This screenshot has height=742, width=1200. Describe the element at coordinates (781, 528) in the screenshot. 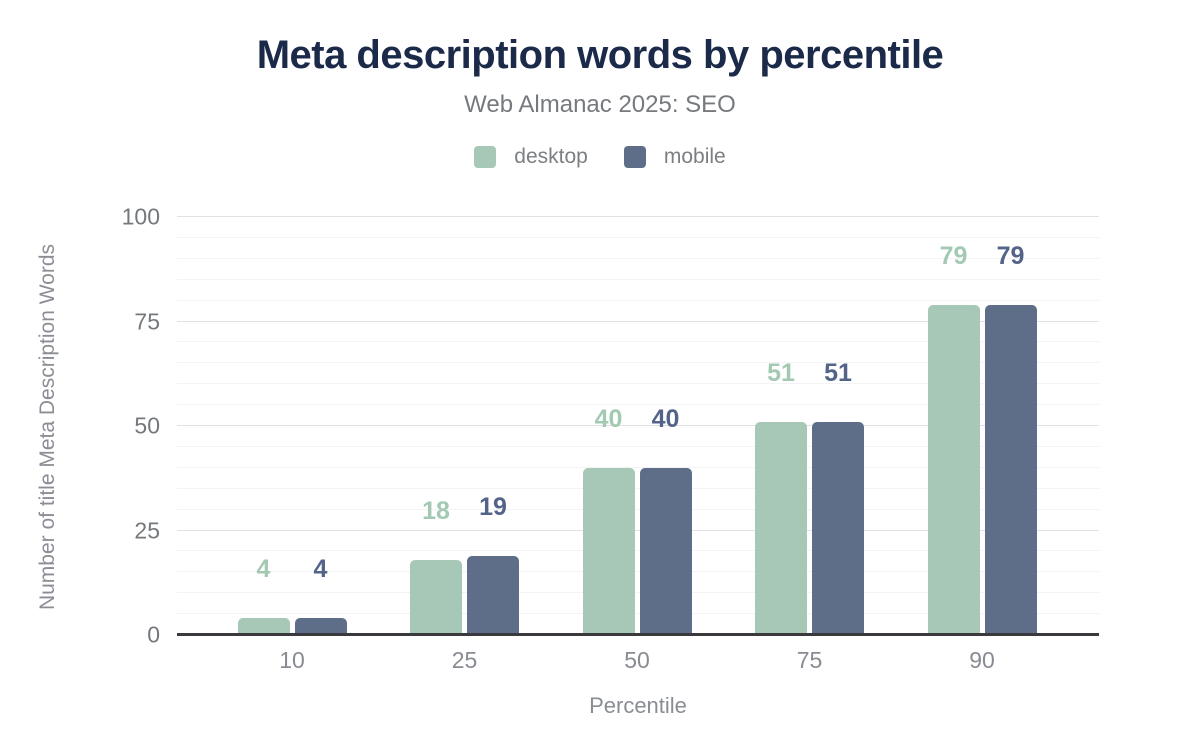

I see `bar-desktop-p75` at that location.